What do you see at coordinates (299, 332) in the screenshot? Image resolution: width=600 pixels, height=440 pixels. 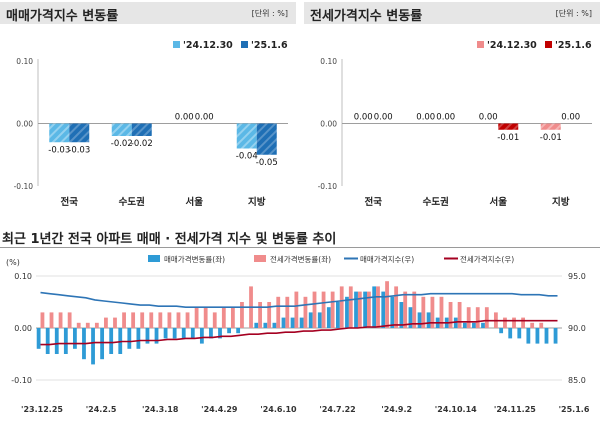 I see `jeonse-index-line` at bounding box center [299, 332].